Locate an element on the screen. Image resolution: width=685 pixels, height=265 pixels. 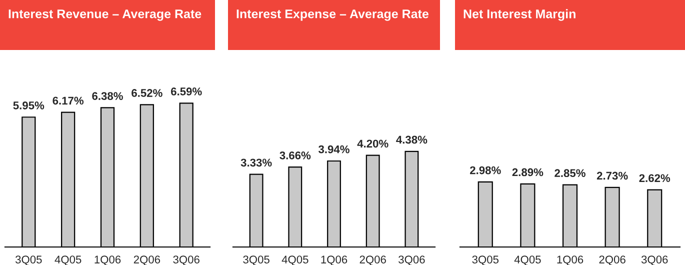
data-label: 6.59% is located at coordinates (186, 92).